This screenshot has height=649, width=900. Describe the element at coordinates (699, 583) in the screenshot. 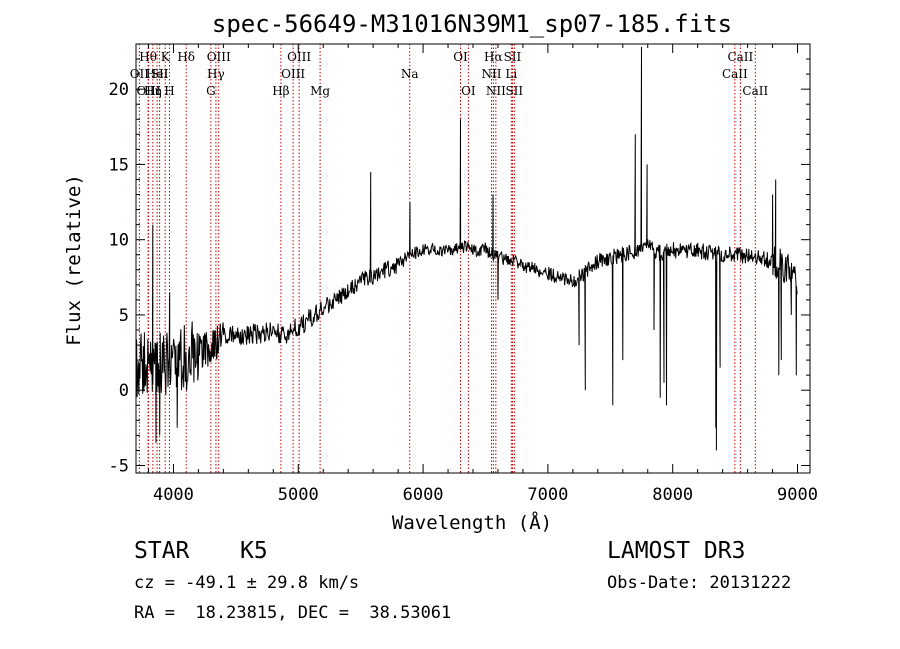

I see `obs-date-text: Obs-Date: 20131222` at that location.